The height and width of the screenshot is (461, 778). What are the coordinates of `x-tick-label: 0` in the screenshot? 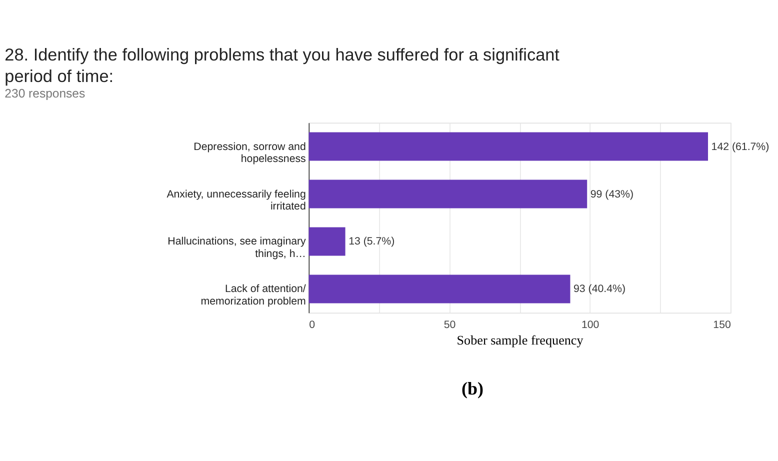 It's located at (312, 324).